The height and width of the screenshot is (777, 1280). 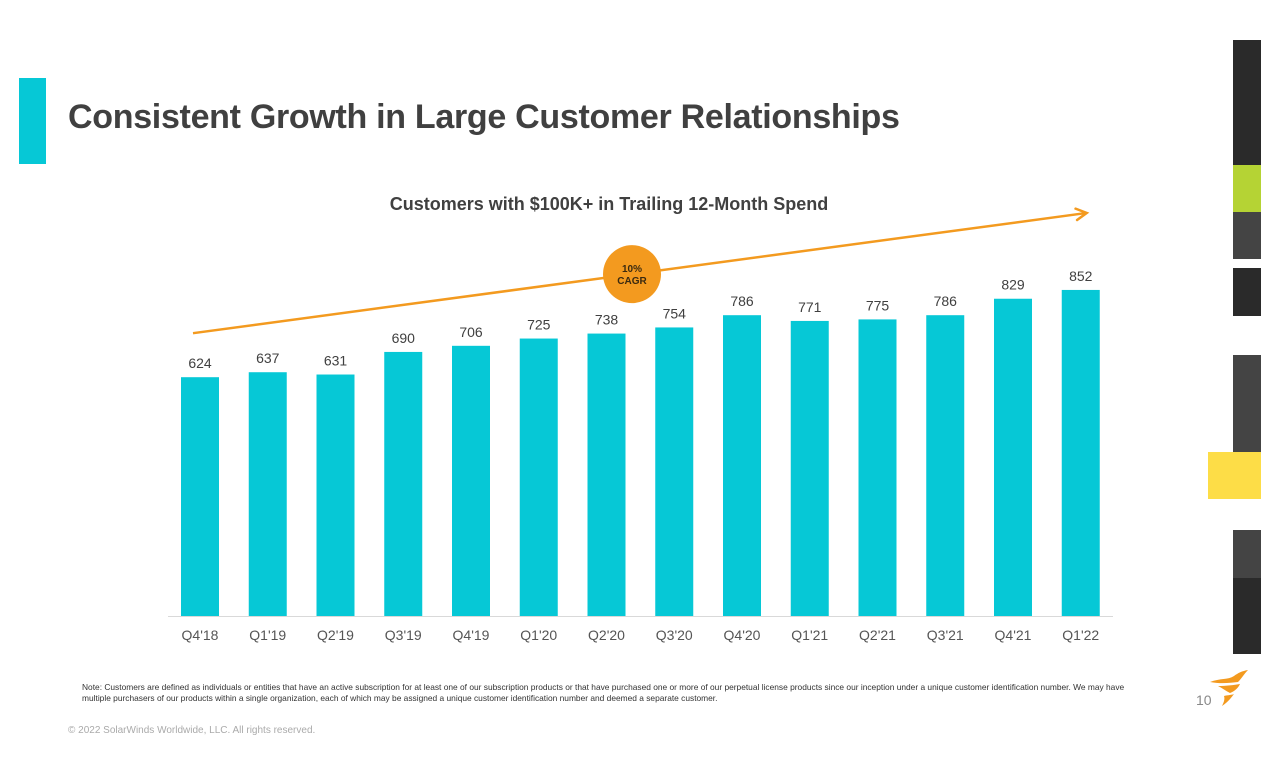 I want to click on x-tick-label-4: Q4'19, so click(x=471, y=635).